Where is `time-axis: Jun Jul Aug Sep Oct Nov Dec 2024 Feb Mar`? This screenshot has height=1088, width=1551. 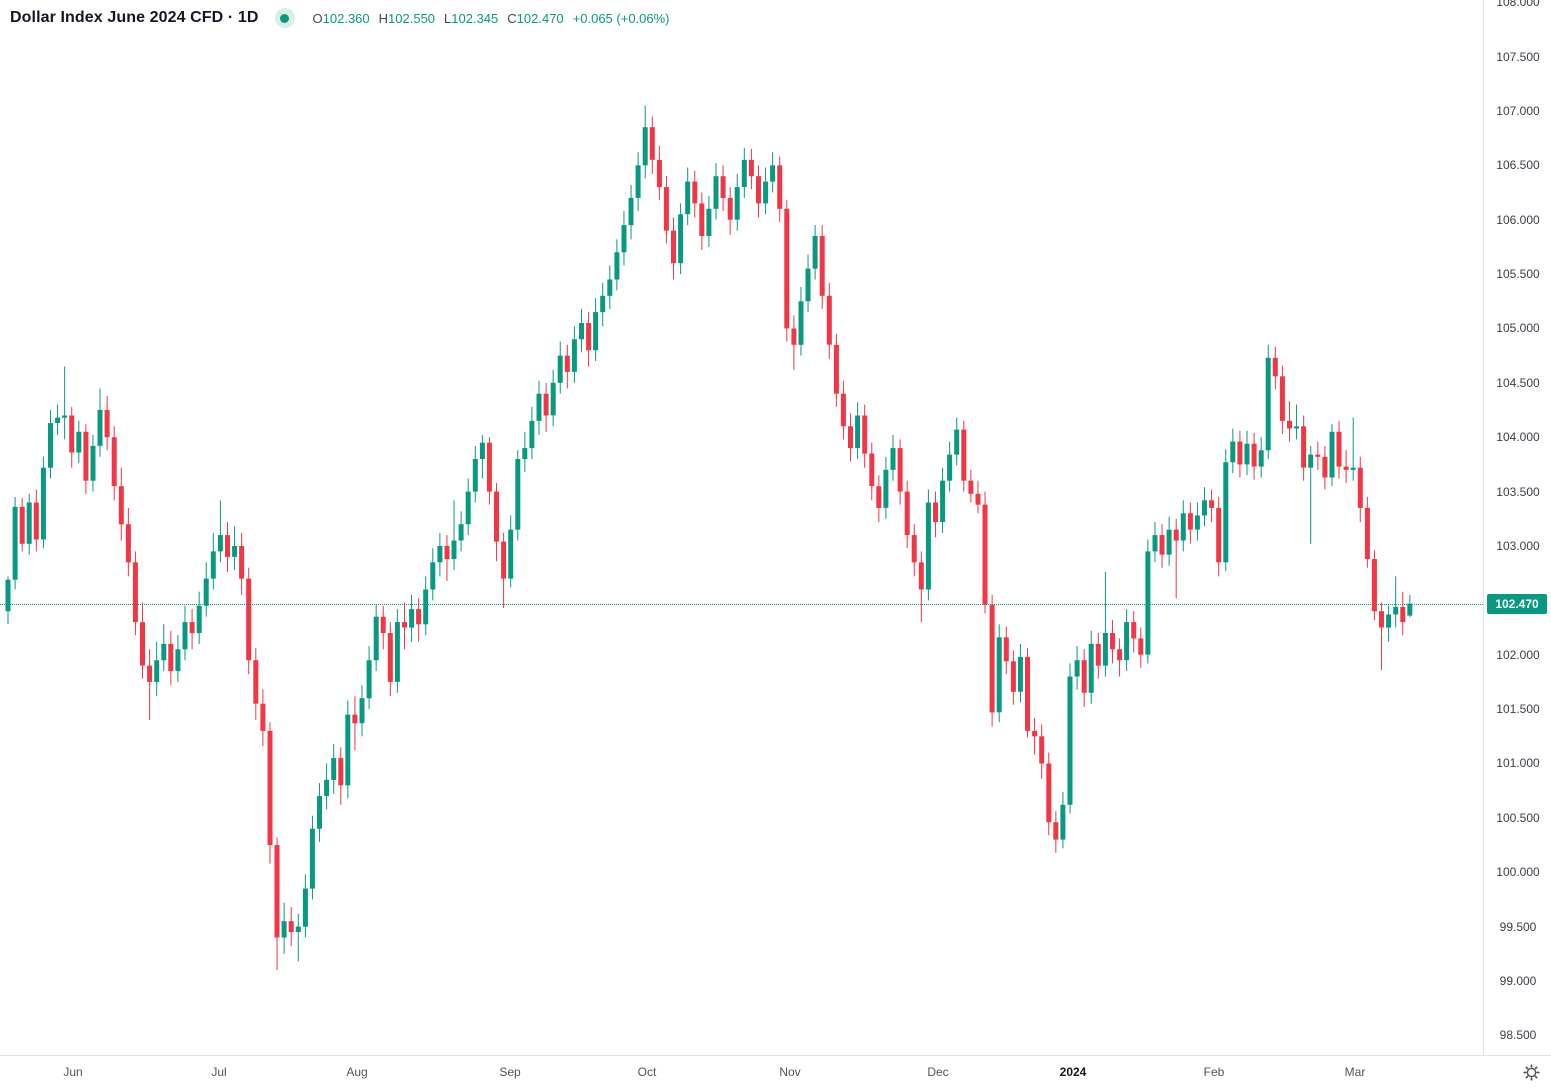
time-axis: Jun Jul Aug Sep Oct Nov Dec 2024 Feb Mar is located at coordinates (775, 1071).